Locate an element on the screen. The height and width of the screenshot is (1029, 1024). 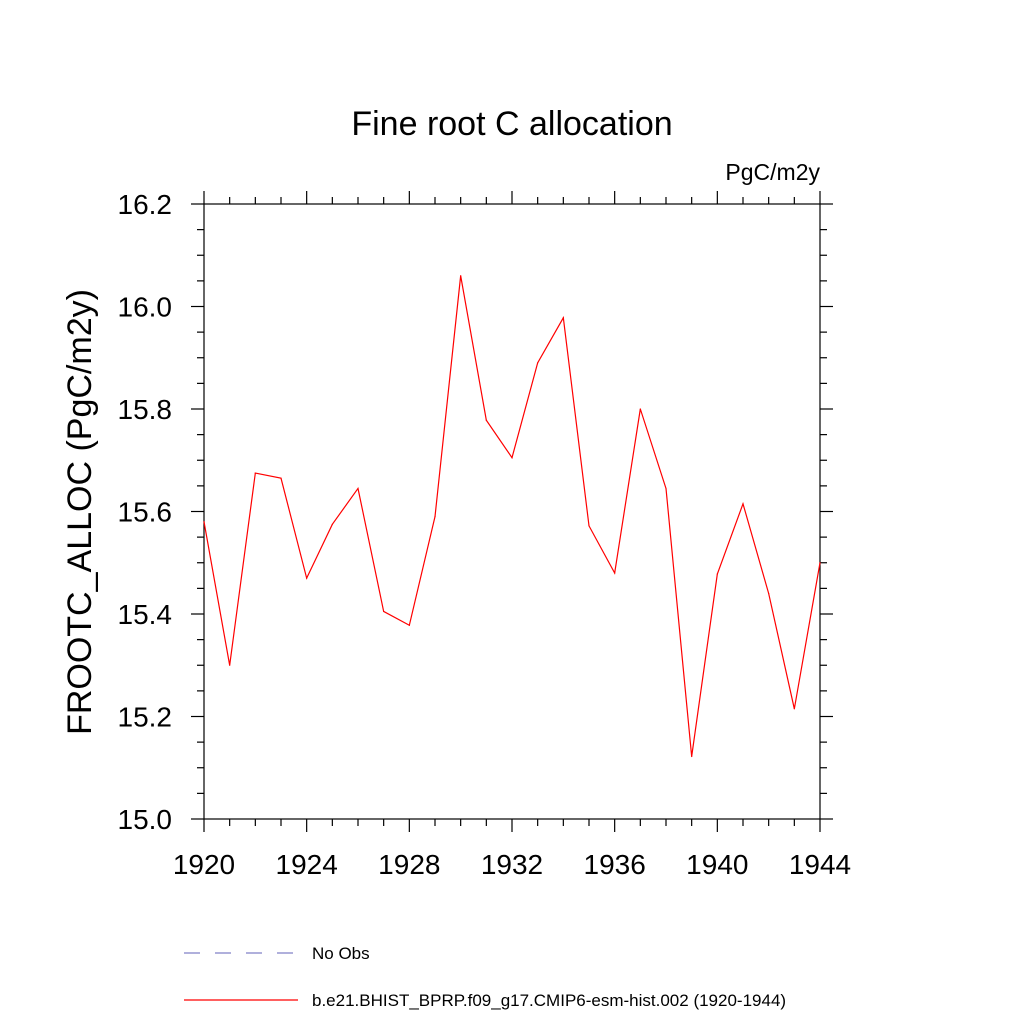
y-tick-label: 15.6 is located at coordinates (145, 512).